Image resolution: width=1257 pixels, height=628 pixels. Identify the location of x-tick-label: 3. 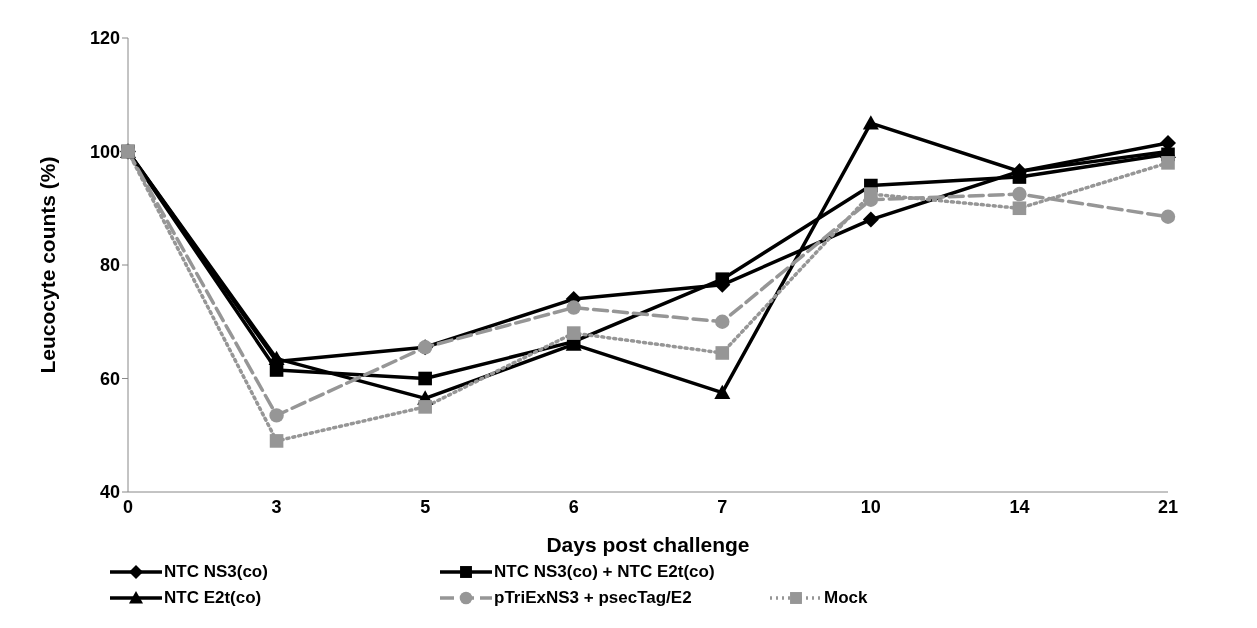
(276, 506).